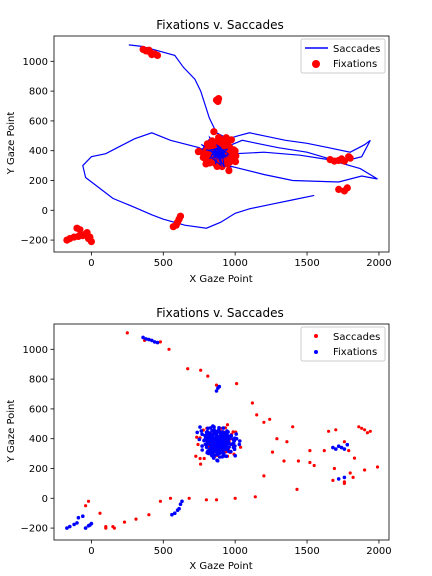  Describe the element at coordinates (38, 409) in the screenshot. I see `y-tick-label: 600` at that location.